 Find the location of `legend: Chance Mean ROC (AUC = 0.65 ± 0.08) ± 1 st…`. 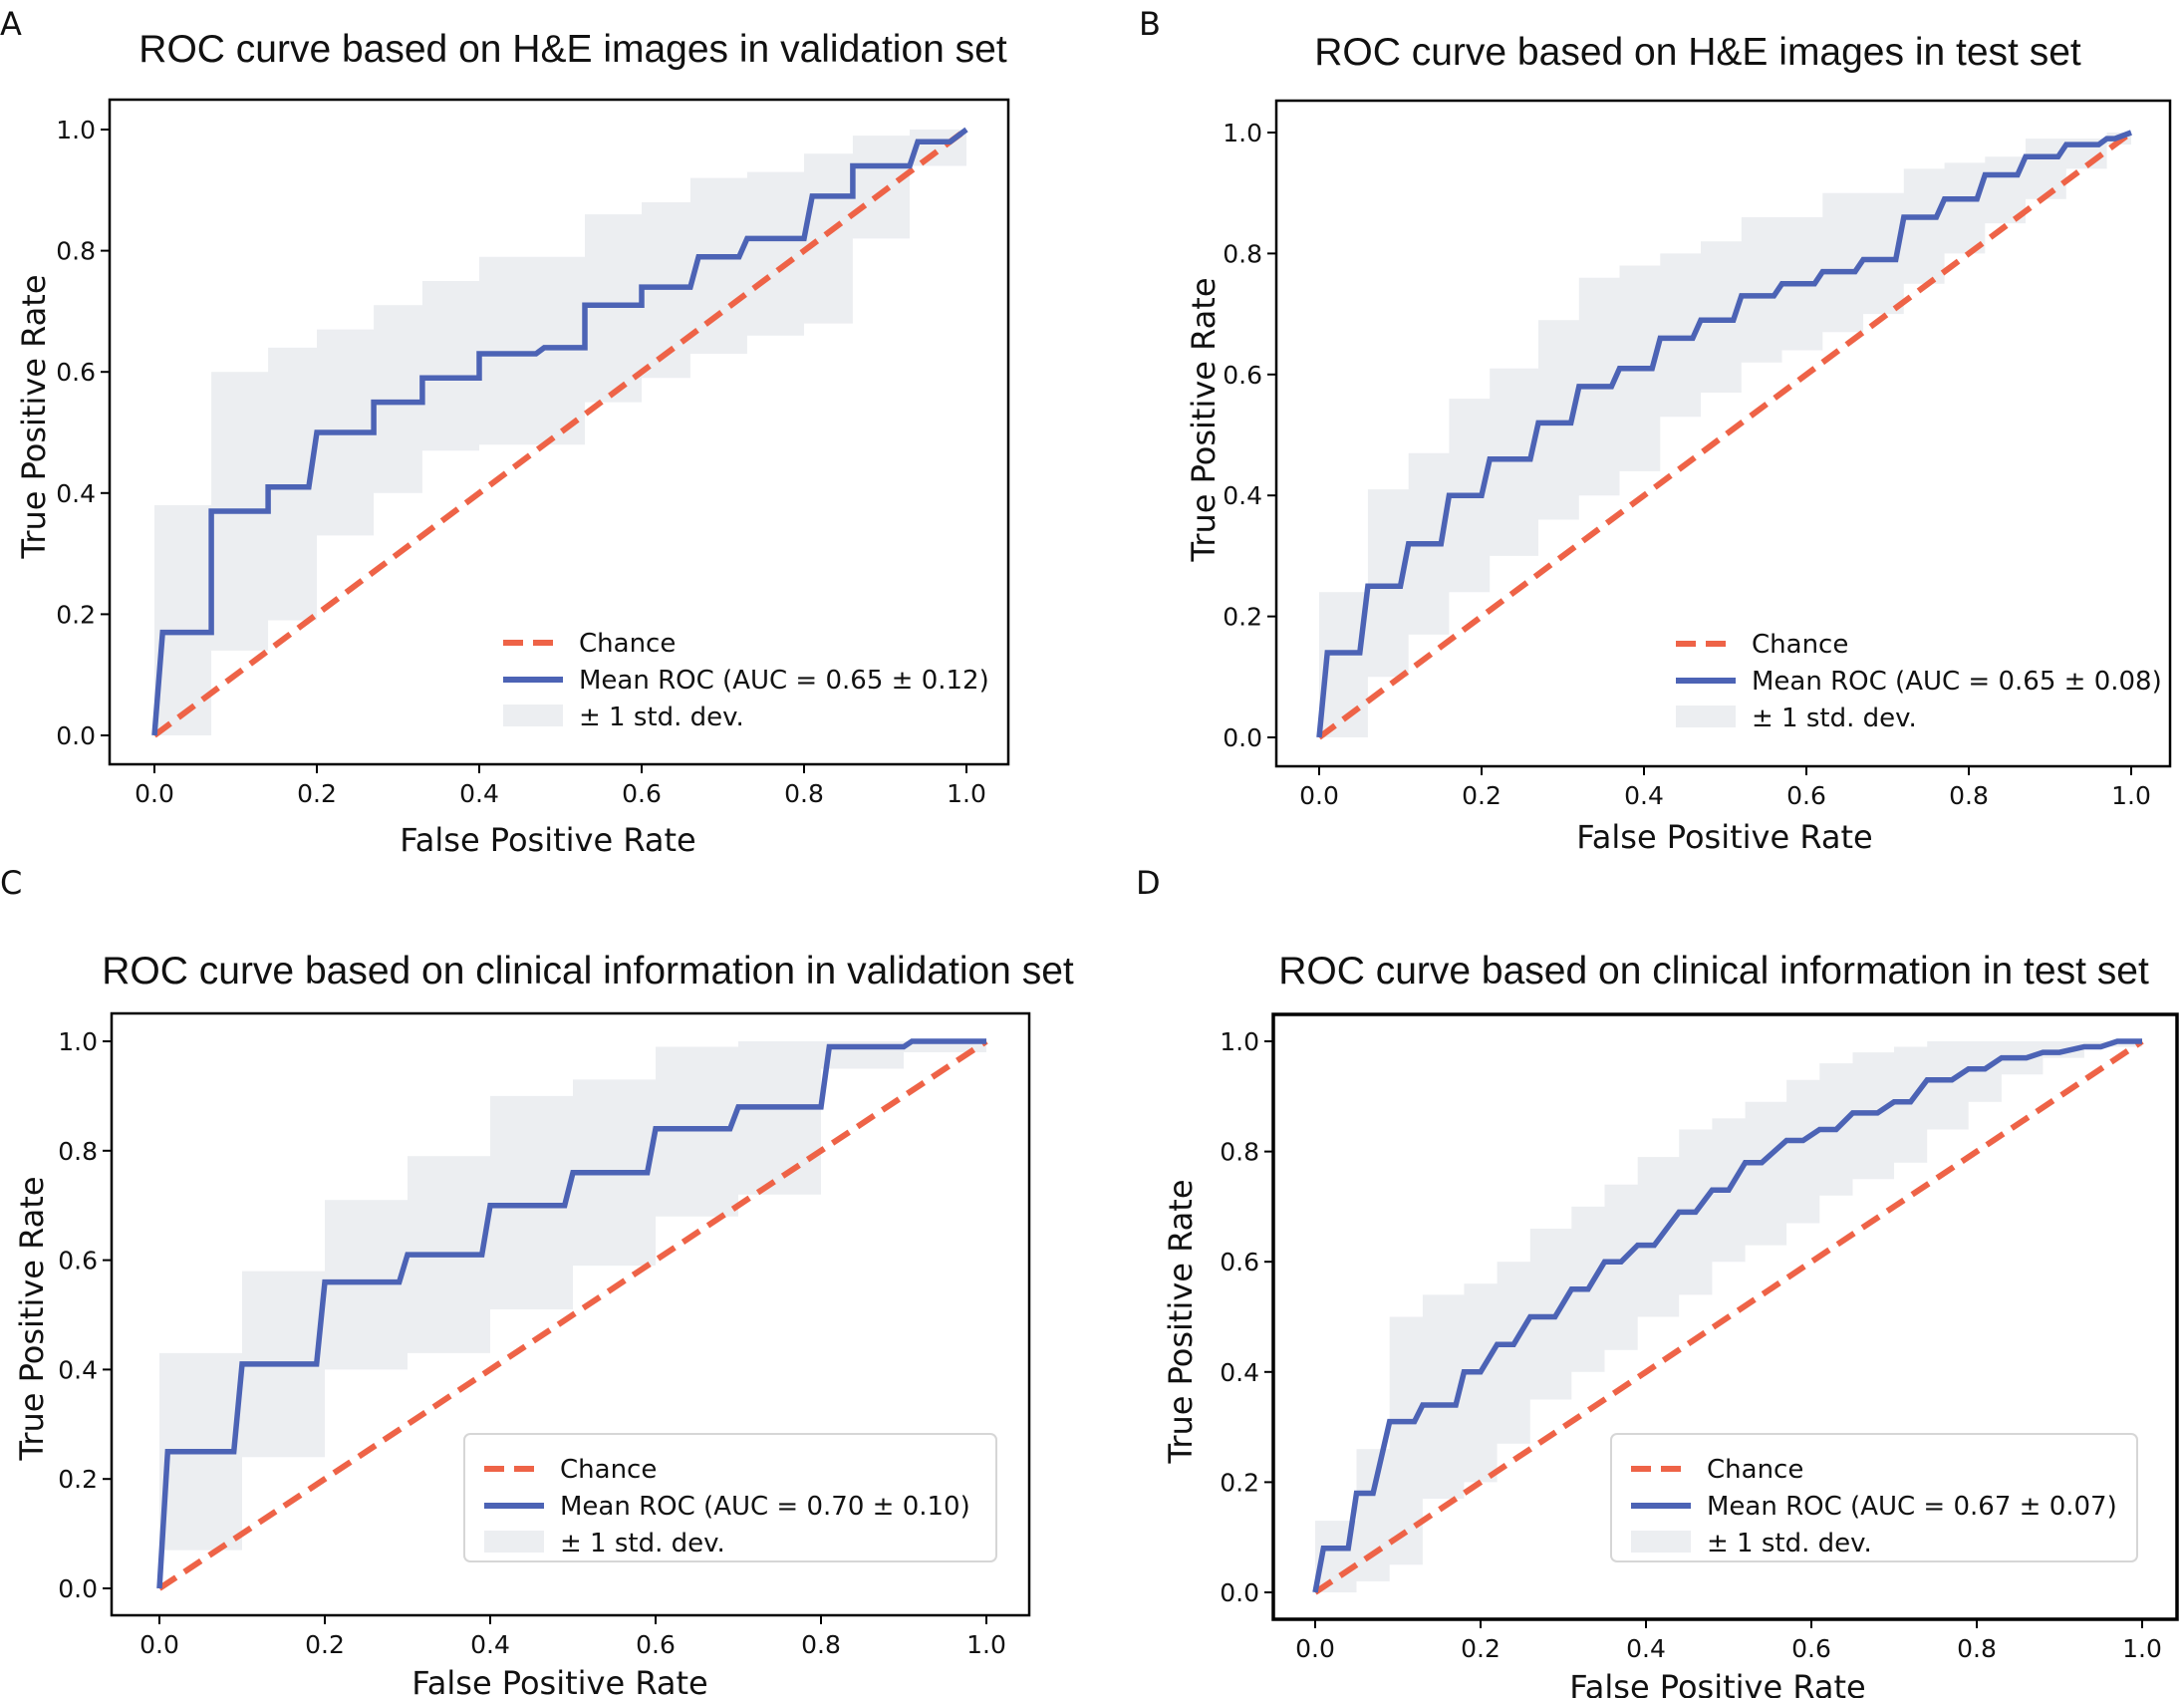

legend: Chance Mean ROC (AUC = 0.65 ± 0.08) ± 1 st… is located at coordinates (1919, 681).